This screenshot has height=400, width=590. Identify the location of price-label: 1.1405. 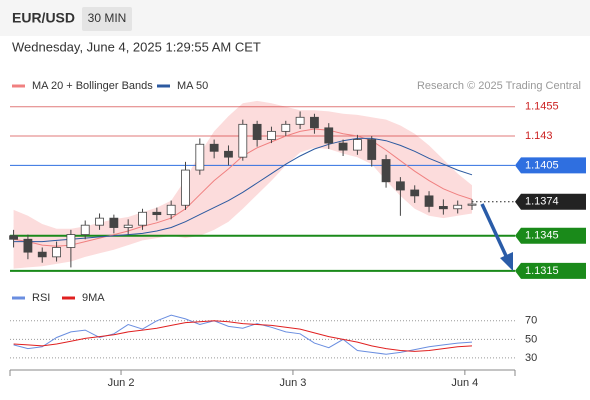
(542, 165).